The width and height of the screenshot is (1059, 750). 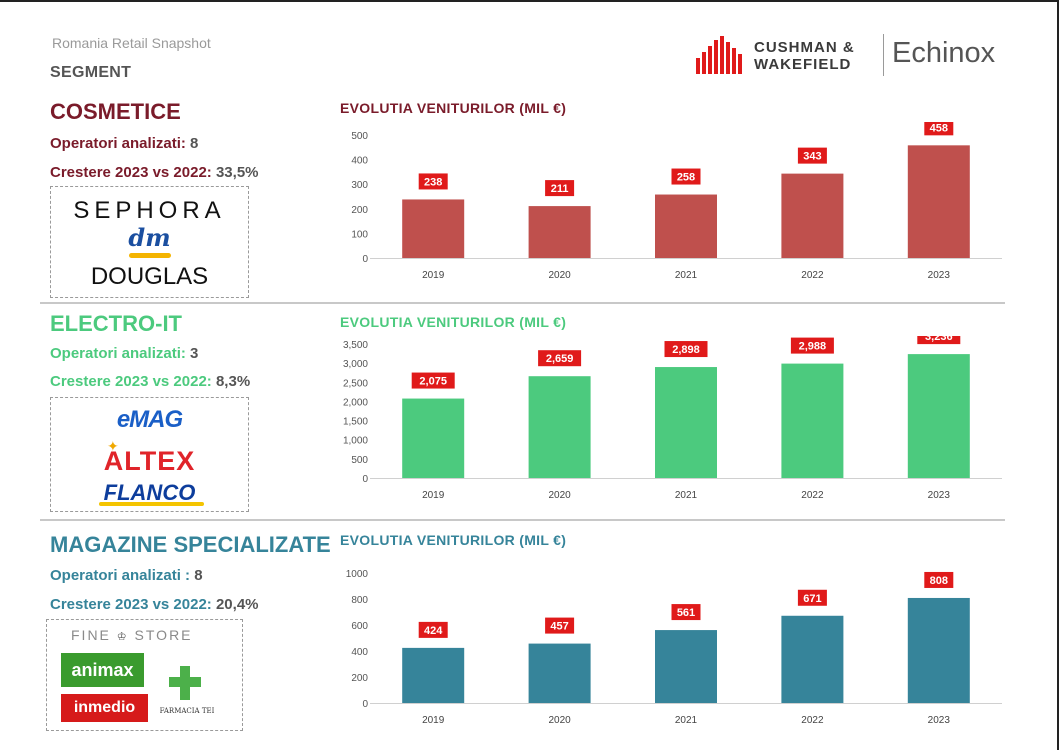 I want to click on chart-title-electro-it: EVOLUTIA VENITURILOR (MIL €), so click(x=453, y=322).